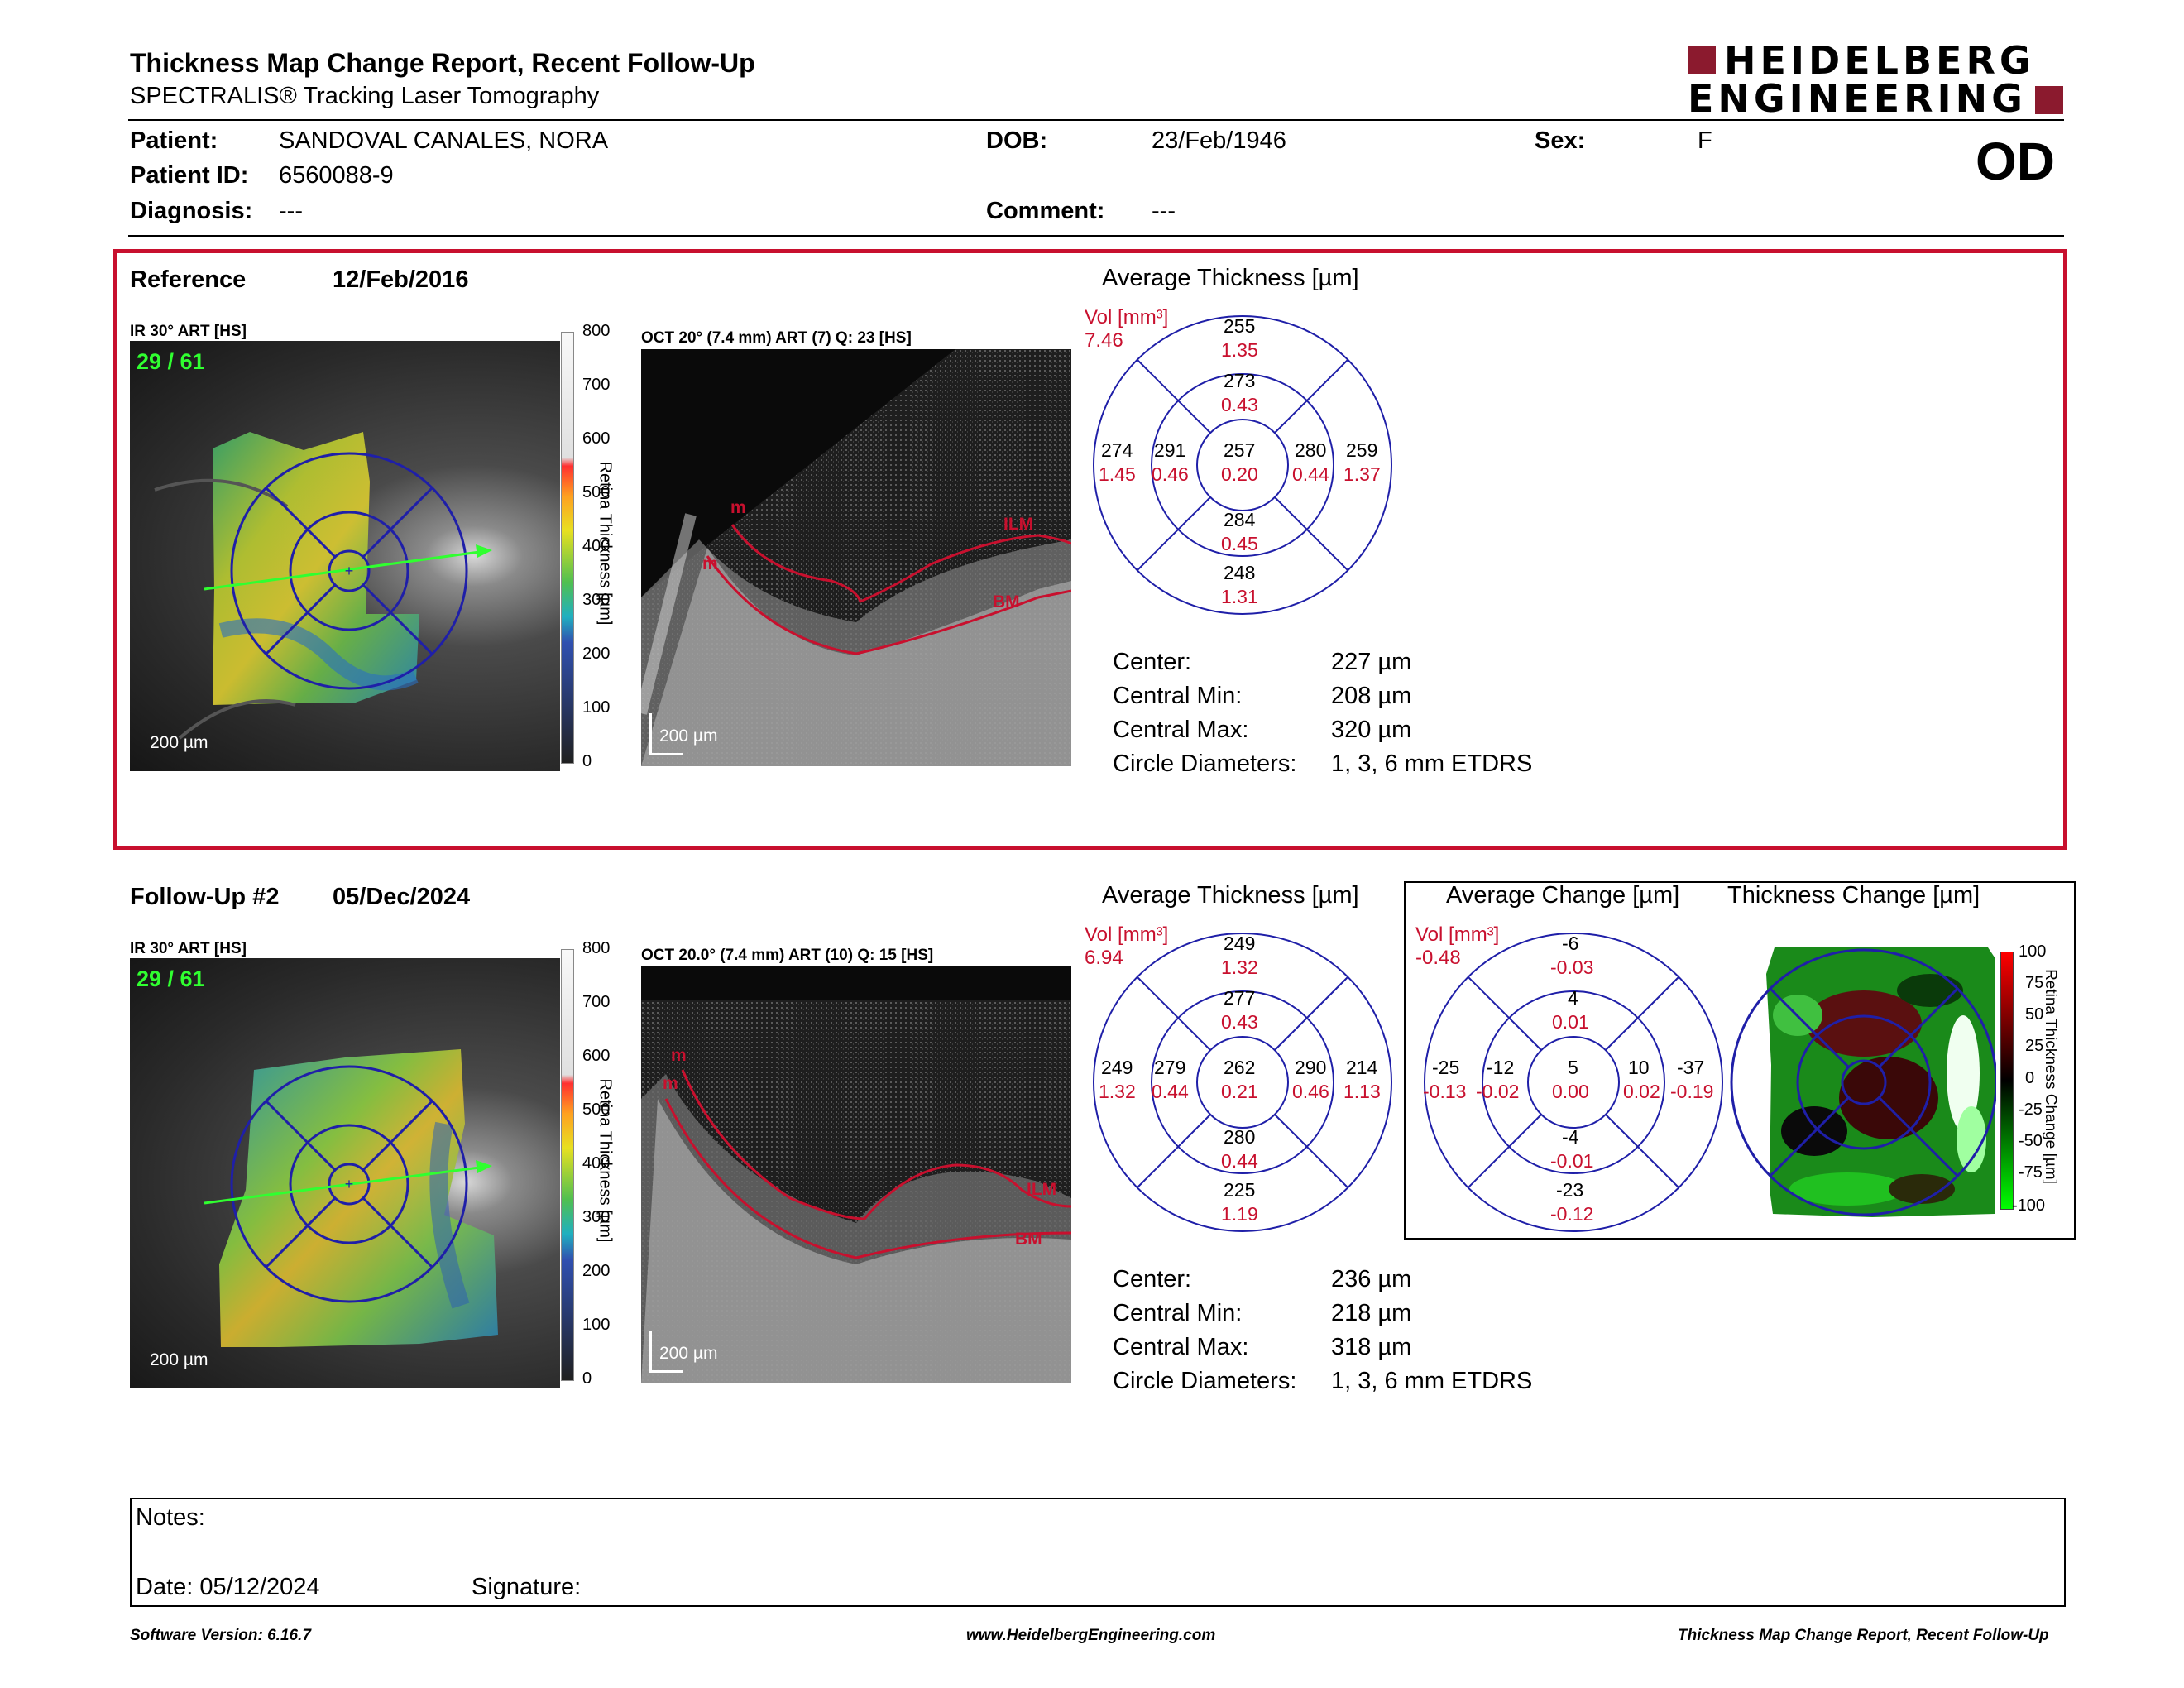 The image size is (2184, 1688). I want to click on reference-ir-label: IR 30° ART [HS], so click(188, 331).